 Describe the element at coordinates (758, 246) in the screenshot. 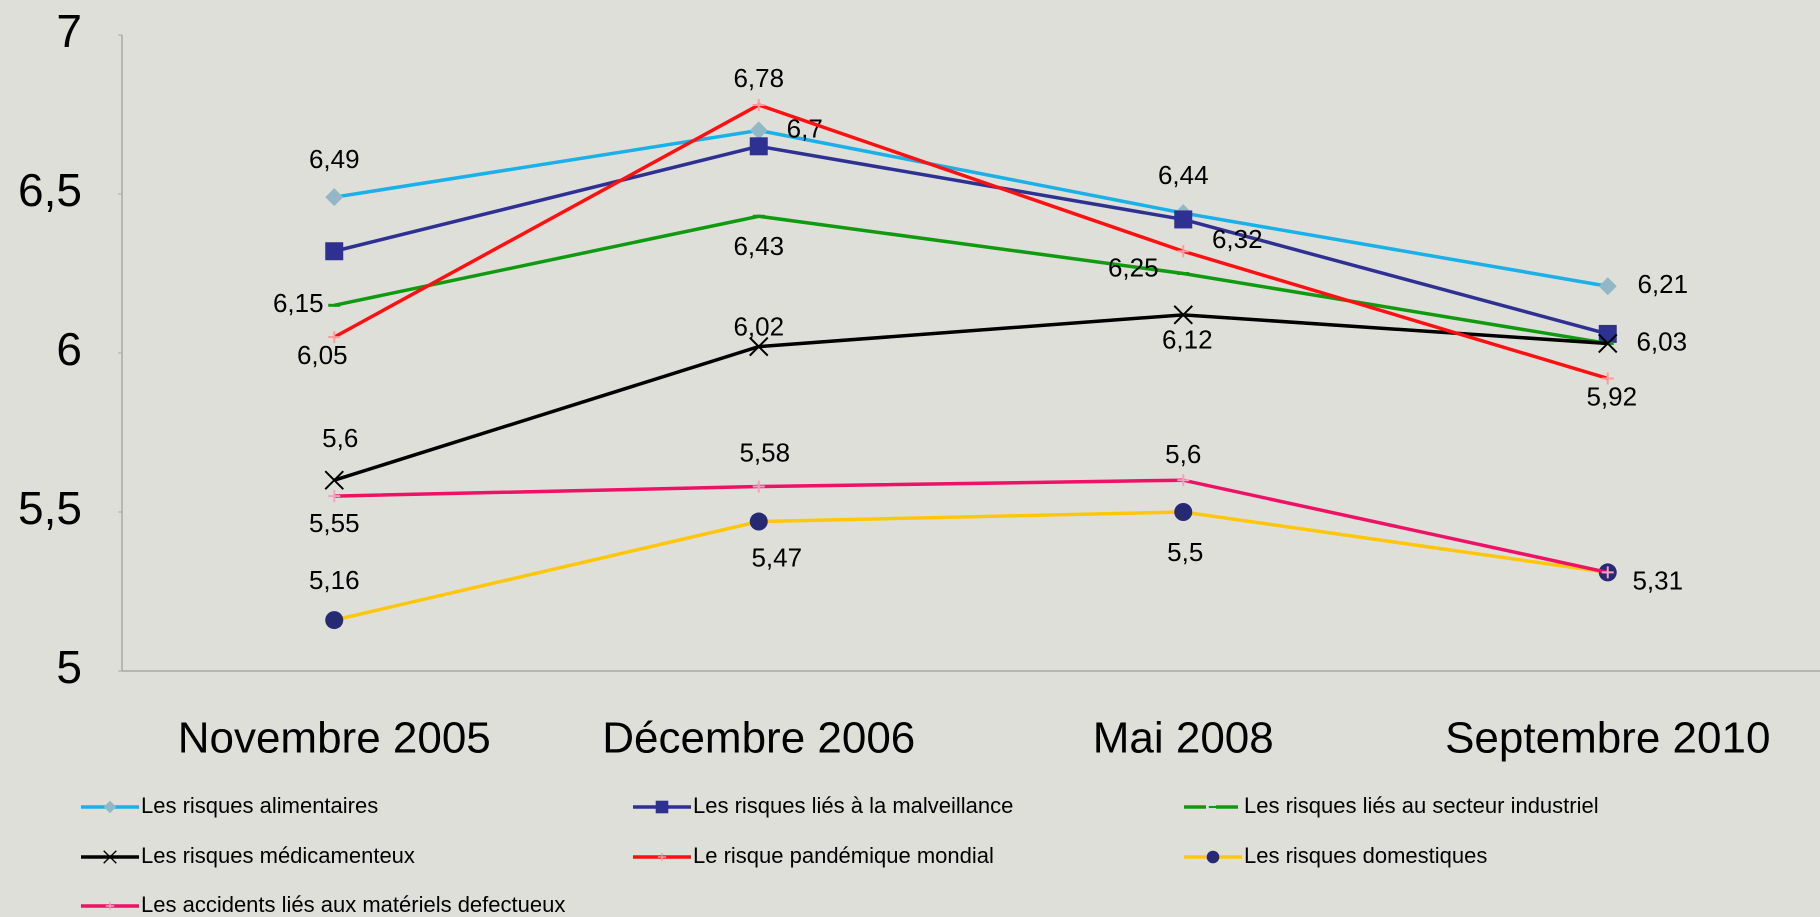

I see `data-label: 6,43` at that location.